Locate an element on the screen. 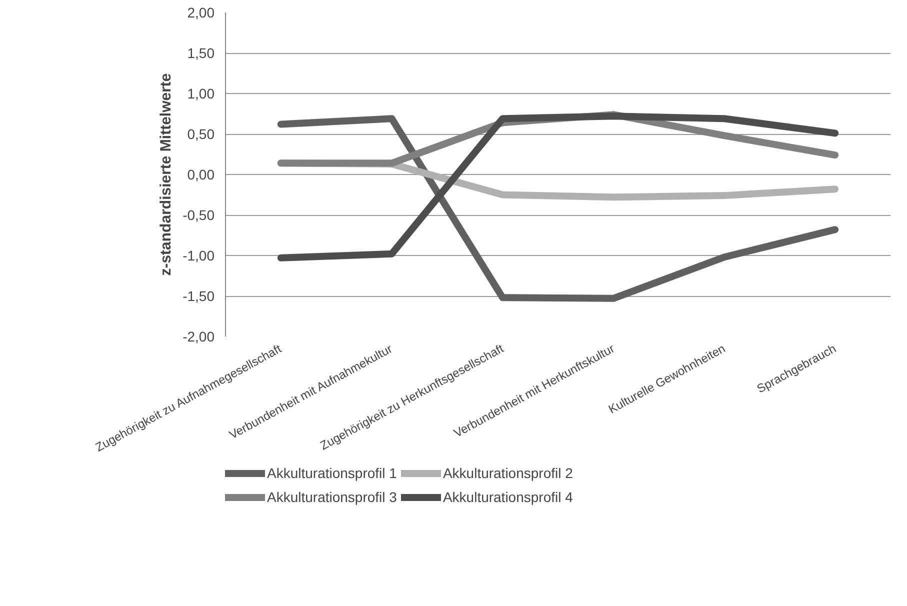 This screenshot has height=606, width=907. y-tick-label: 1,00 is located at coordinates (201, 94).